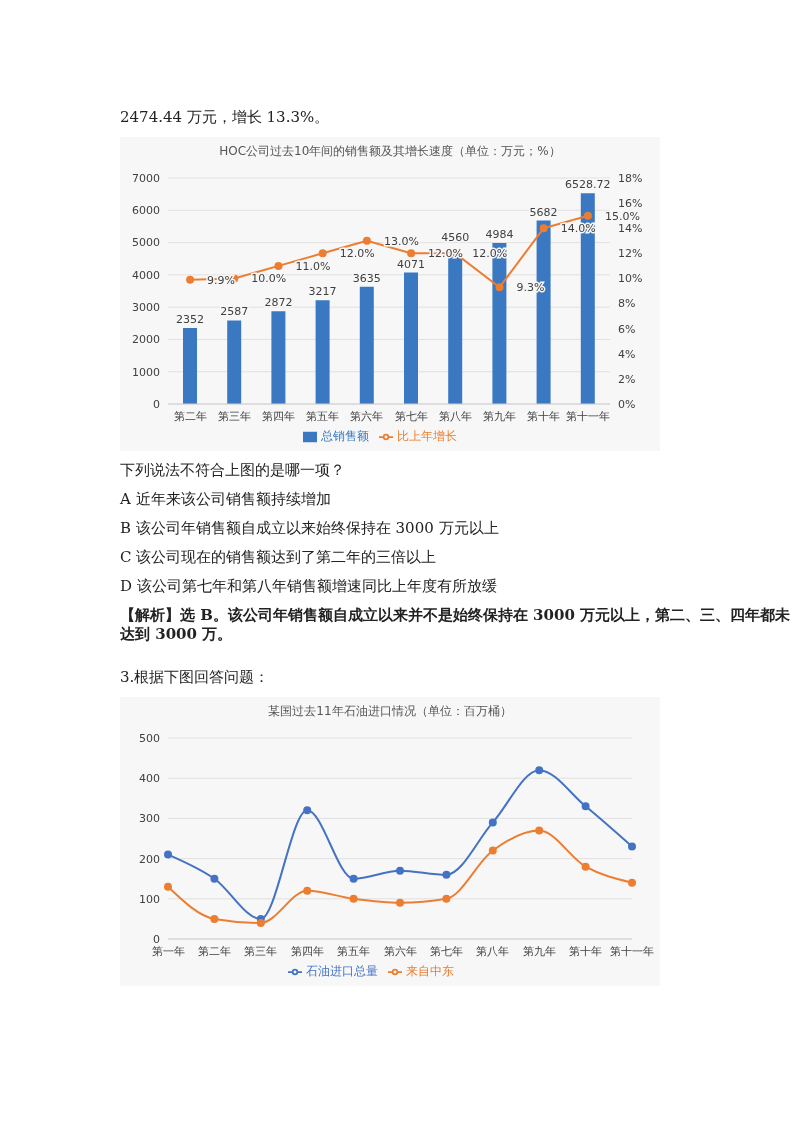 Image resolution: width=800 pixels, height=1132 pixels. Describe the element at coordinates (168, 951) in the screenshot. I see `x-tick-label: 第一年` at that location.